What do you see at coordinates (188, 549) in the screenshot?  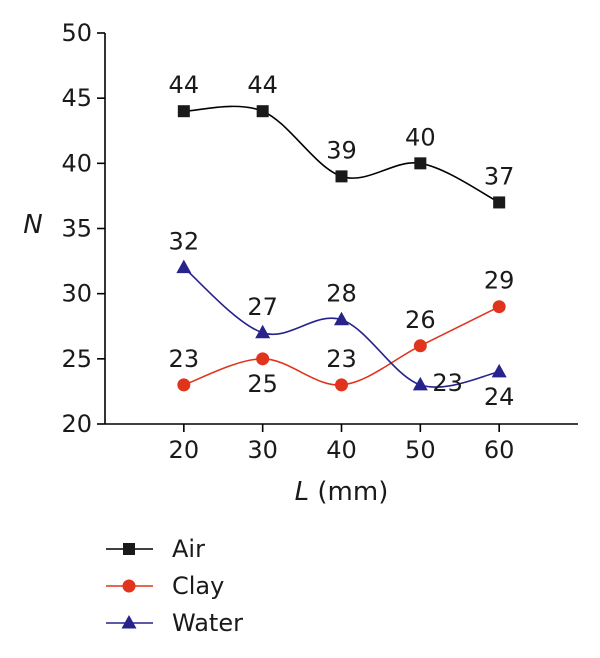 I see `legend-label-air: Air` at bounding box center [188, 549].